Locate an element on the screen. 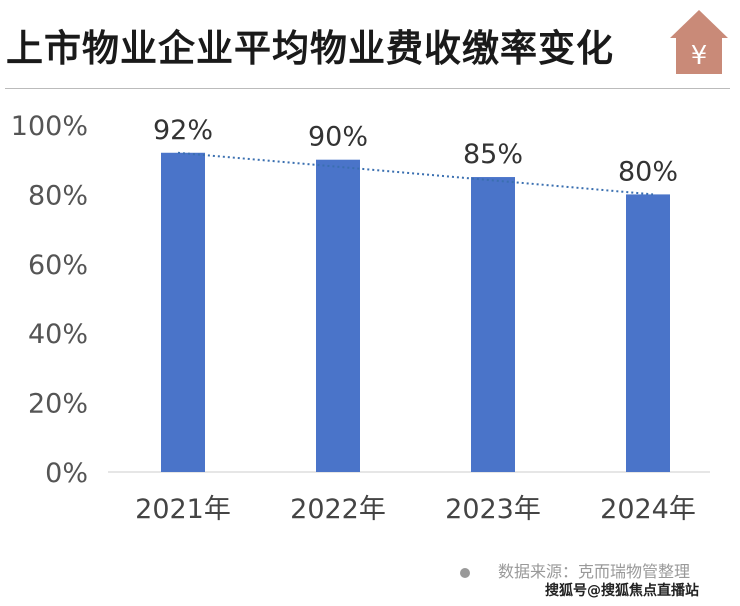 The width and height of the screenshot is (740, 606). data-label: 85% is located at coordinates (493, 154).